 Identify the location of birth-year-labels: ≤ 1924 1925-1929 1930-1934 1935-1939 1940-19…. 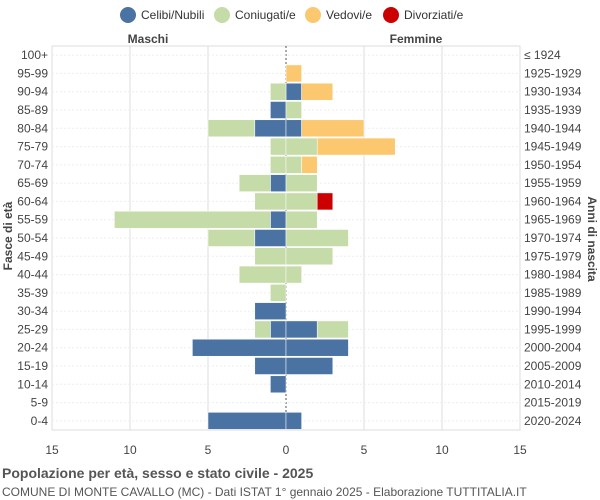
(553, 238).